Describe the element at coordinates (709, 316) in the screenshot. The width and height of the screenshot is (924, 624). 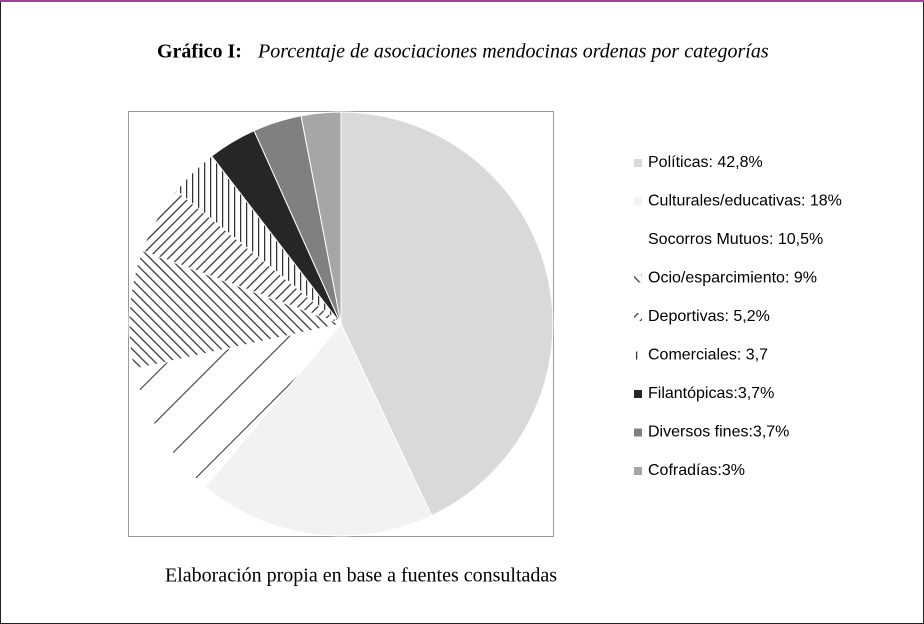
I see `legend-label: Deportivas: 5,2%` at that location.